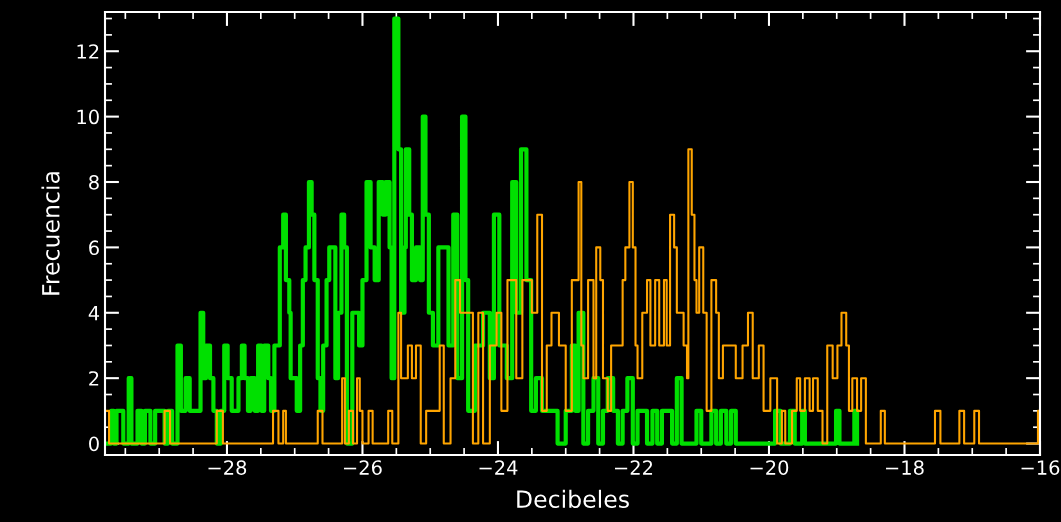 The height and width of the screenshot is (522, 1061). Describe the element at coordinates (94, 444) in the screenshot. I see `y-tick-label: 0` at that location.